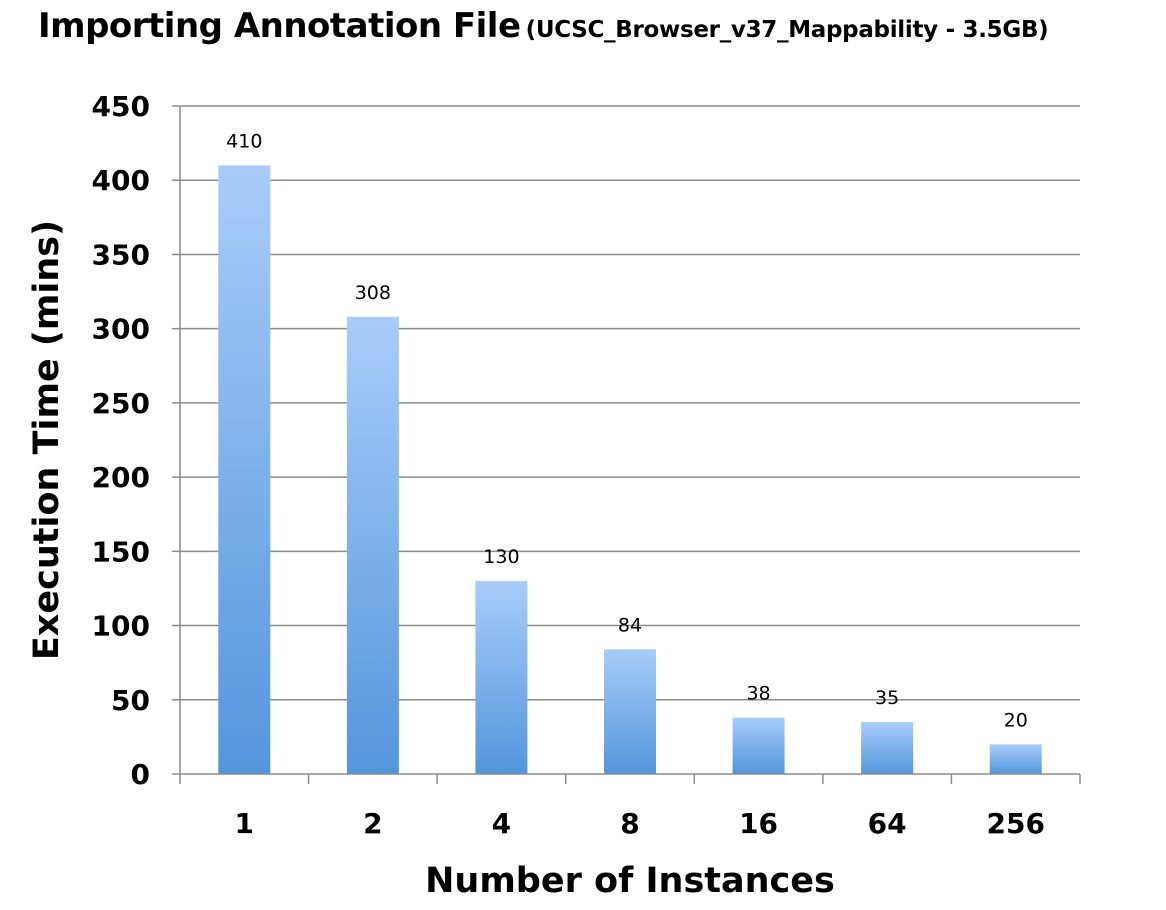  Describe the element at coordinates (121, 254) in the screenshot. I see `y-tick-label: 350` at that location.